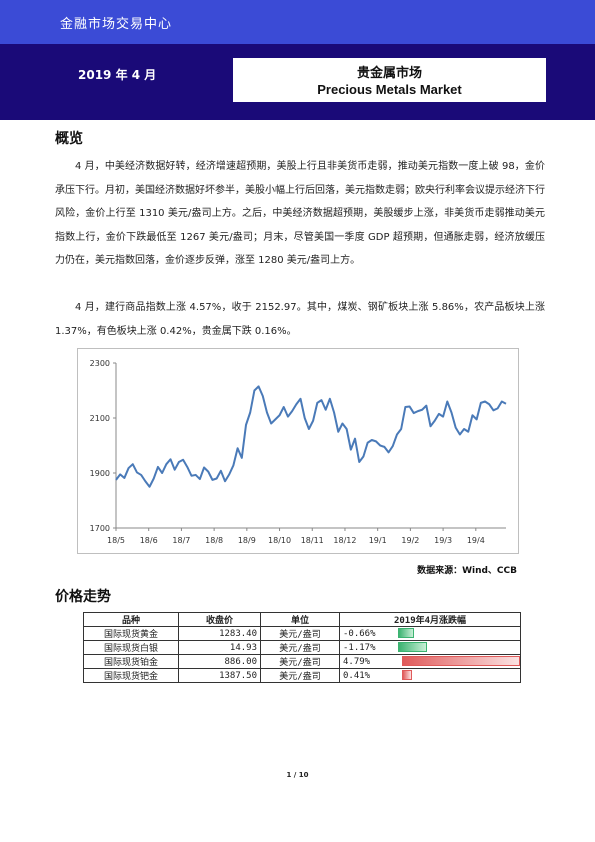  Describe the element at coordinates (219, 619) in the screenshot. I see `header-close: 收盘价` at that location.